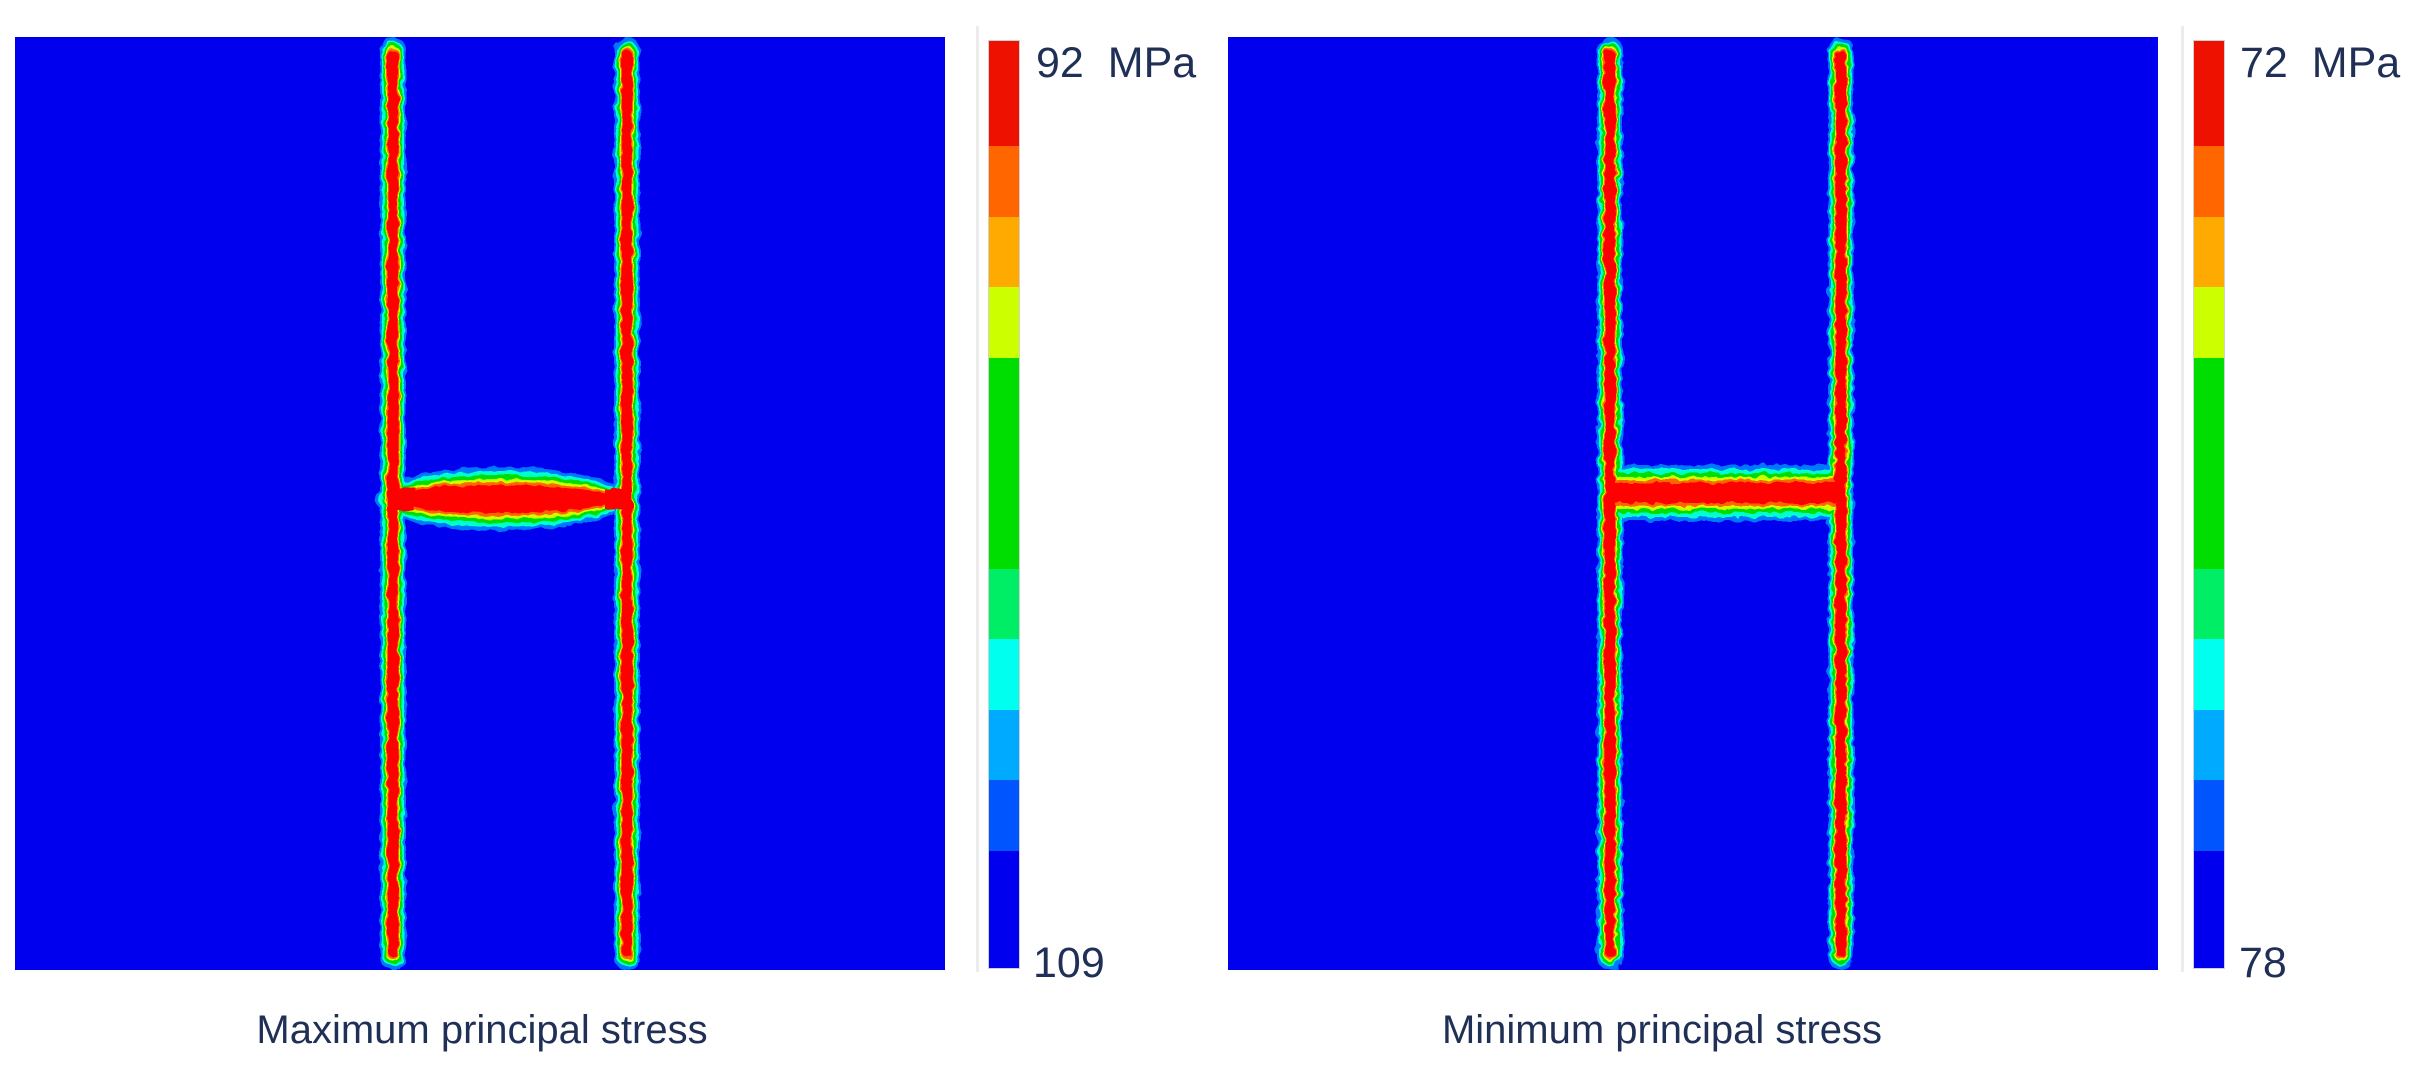 The width and height of the screenshot is (2415, 1080). Describe the element at coordinates (507, 503) in the screenshot. I see `crack-pattern-max` at that location.